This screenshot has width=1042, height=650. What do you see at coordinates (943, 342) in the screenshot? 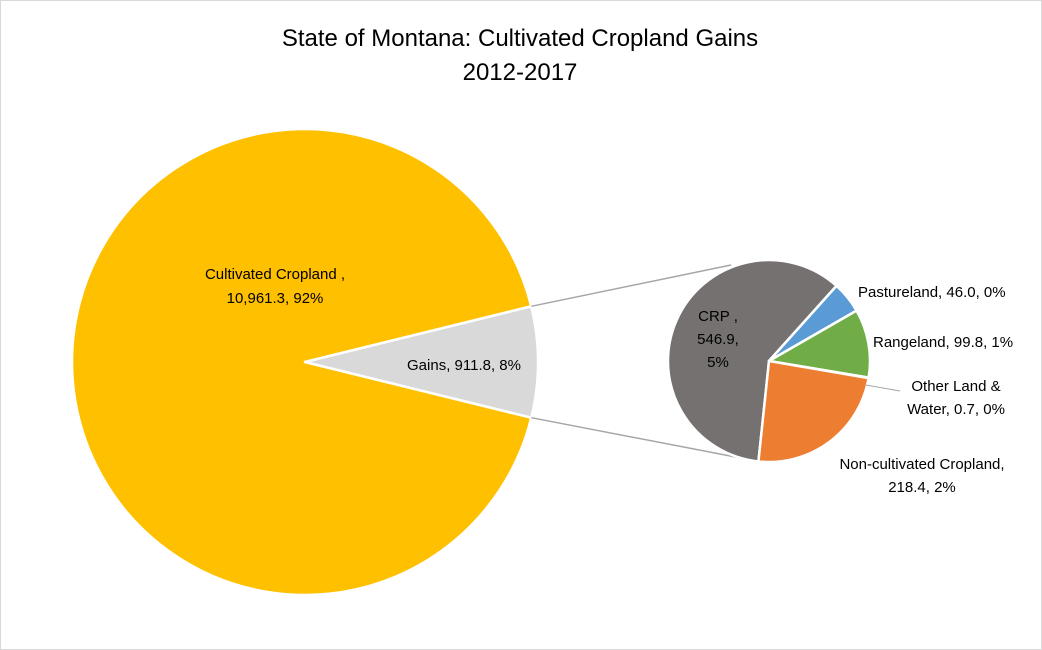
I see `label-rangeland: Rangeland, 99.8, 1%` at bounding box center [943, 342].